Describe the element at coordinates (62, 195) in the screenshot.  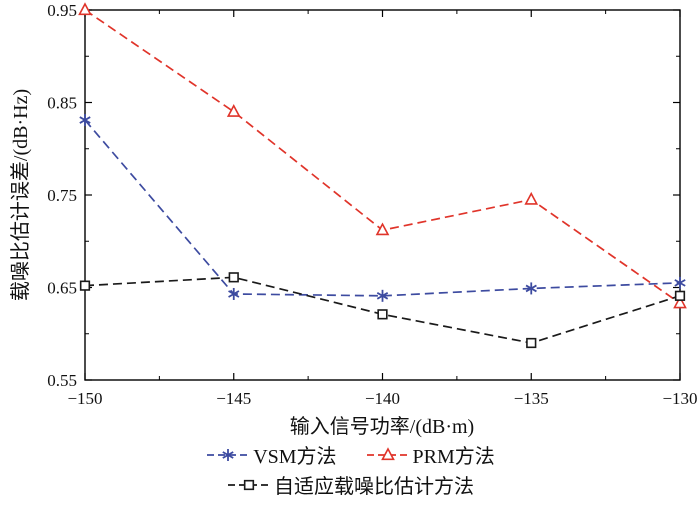
I see `y-tick-label: 0.75` at that location.